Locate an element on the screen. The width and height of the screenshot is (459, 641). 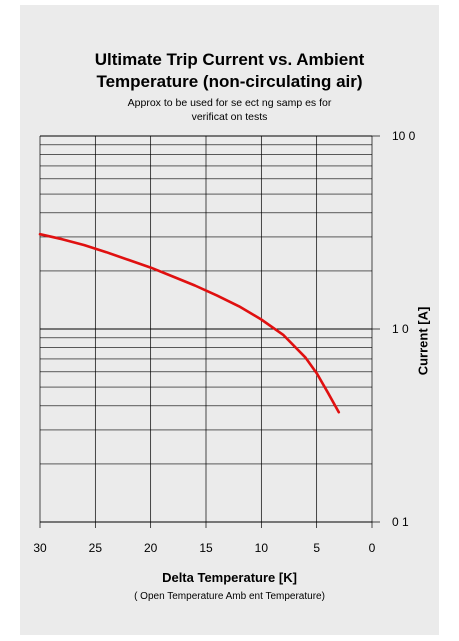
x-axis-label: Delta Temperature [K] is located at coordinates (229, 577).